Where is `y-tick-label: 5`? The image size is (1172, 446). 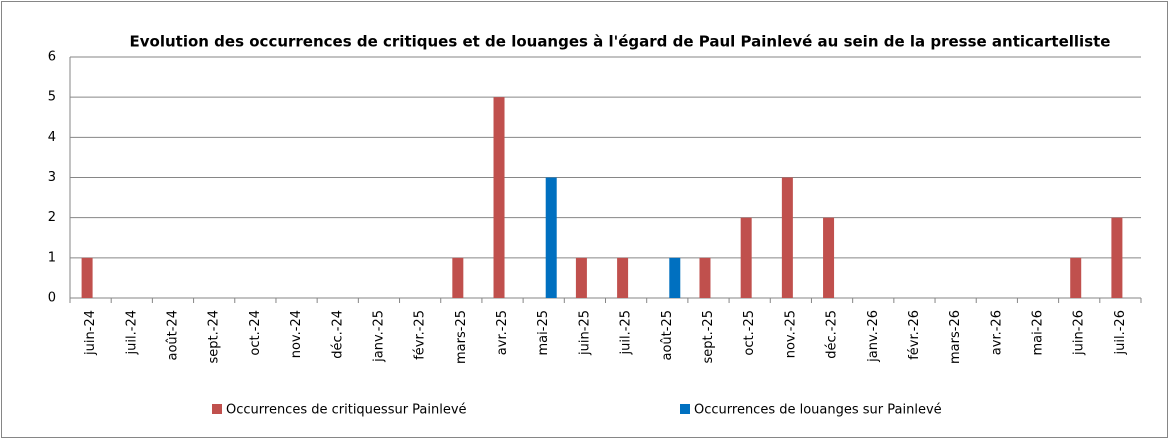
y-tick-label: 5 is located at coordinates (52, 97).